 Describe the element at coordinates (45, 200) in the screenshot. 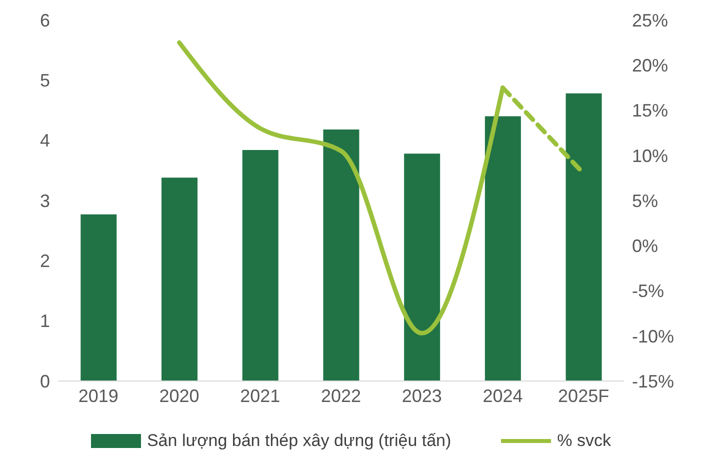

I see `y-tick-label: 3` at that location.